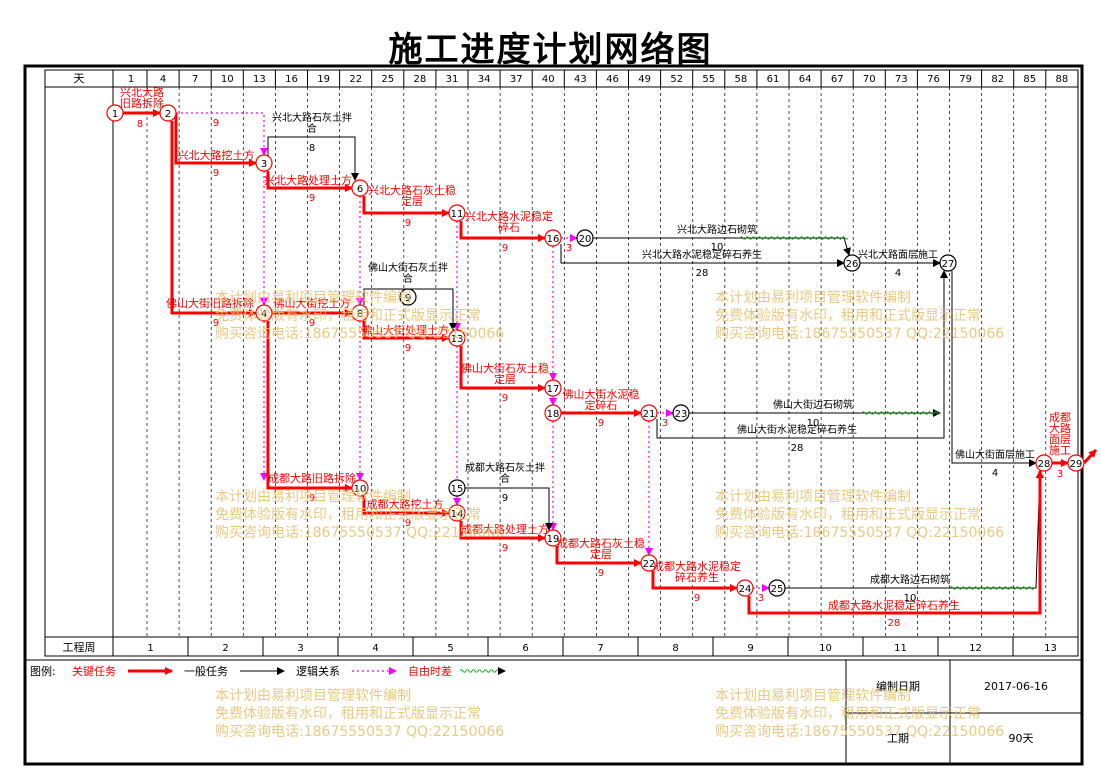 This screenshot has height=768, width=1101. I want to click on event-node: 21, so click(649, 413).